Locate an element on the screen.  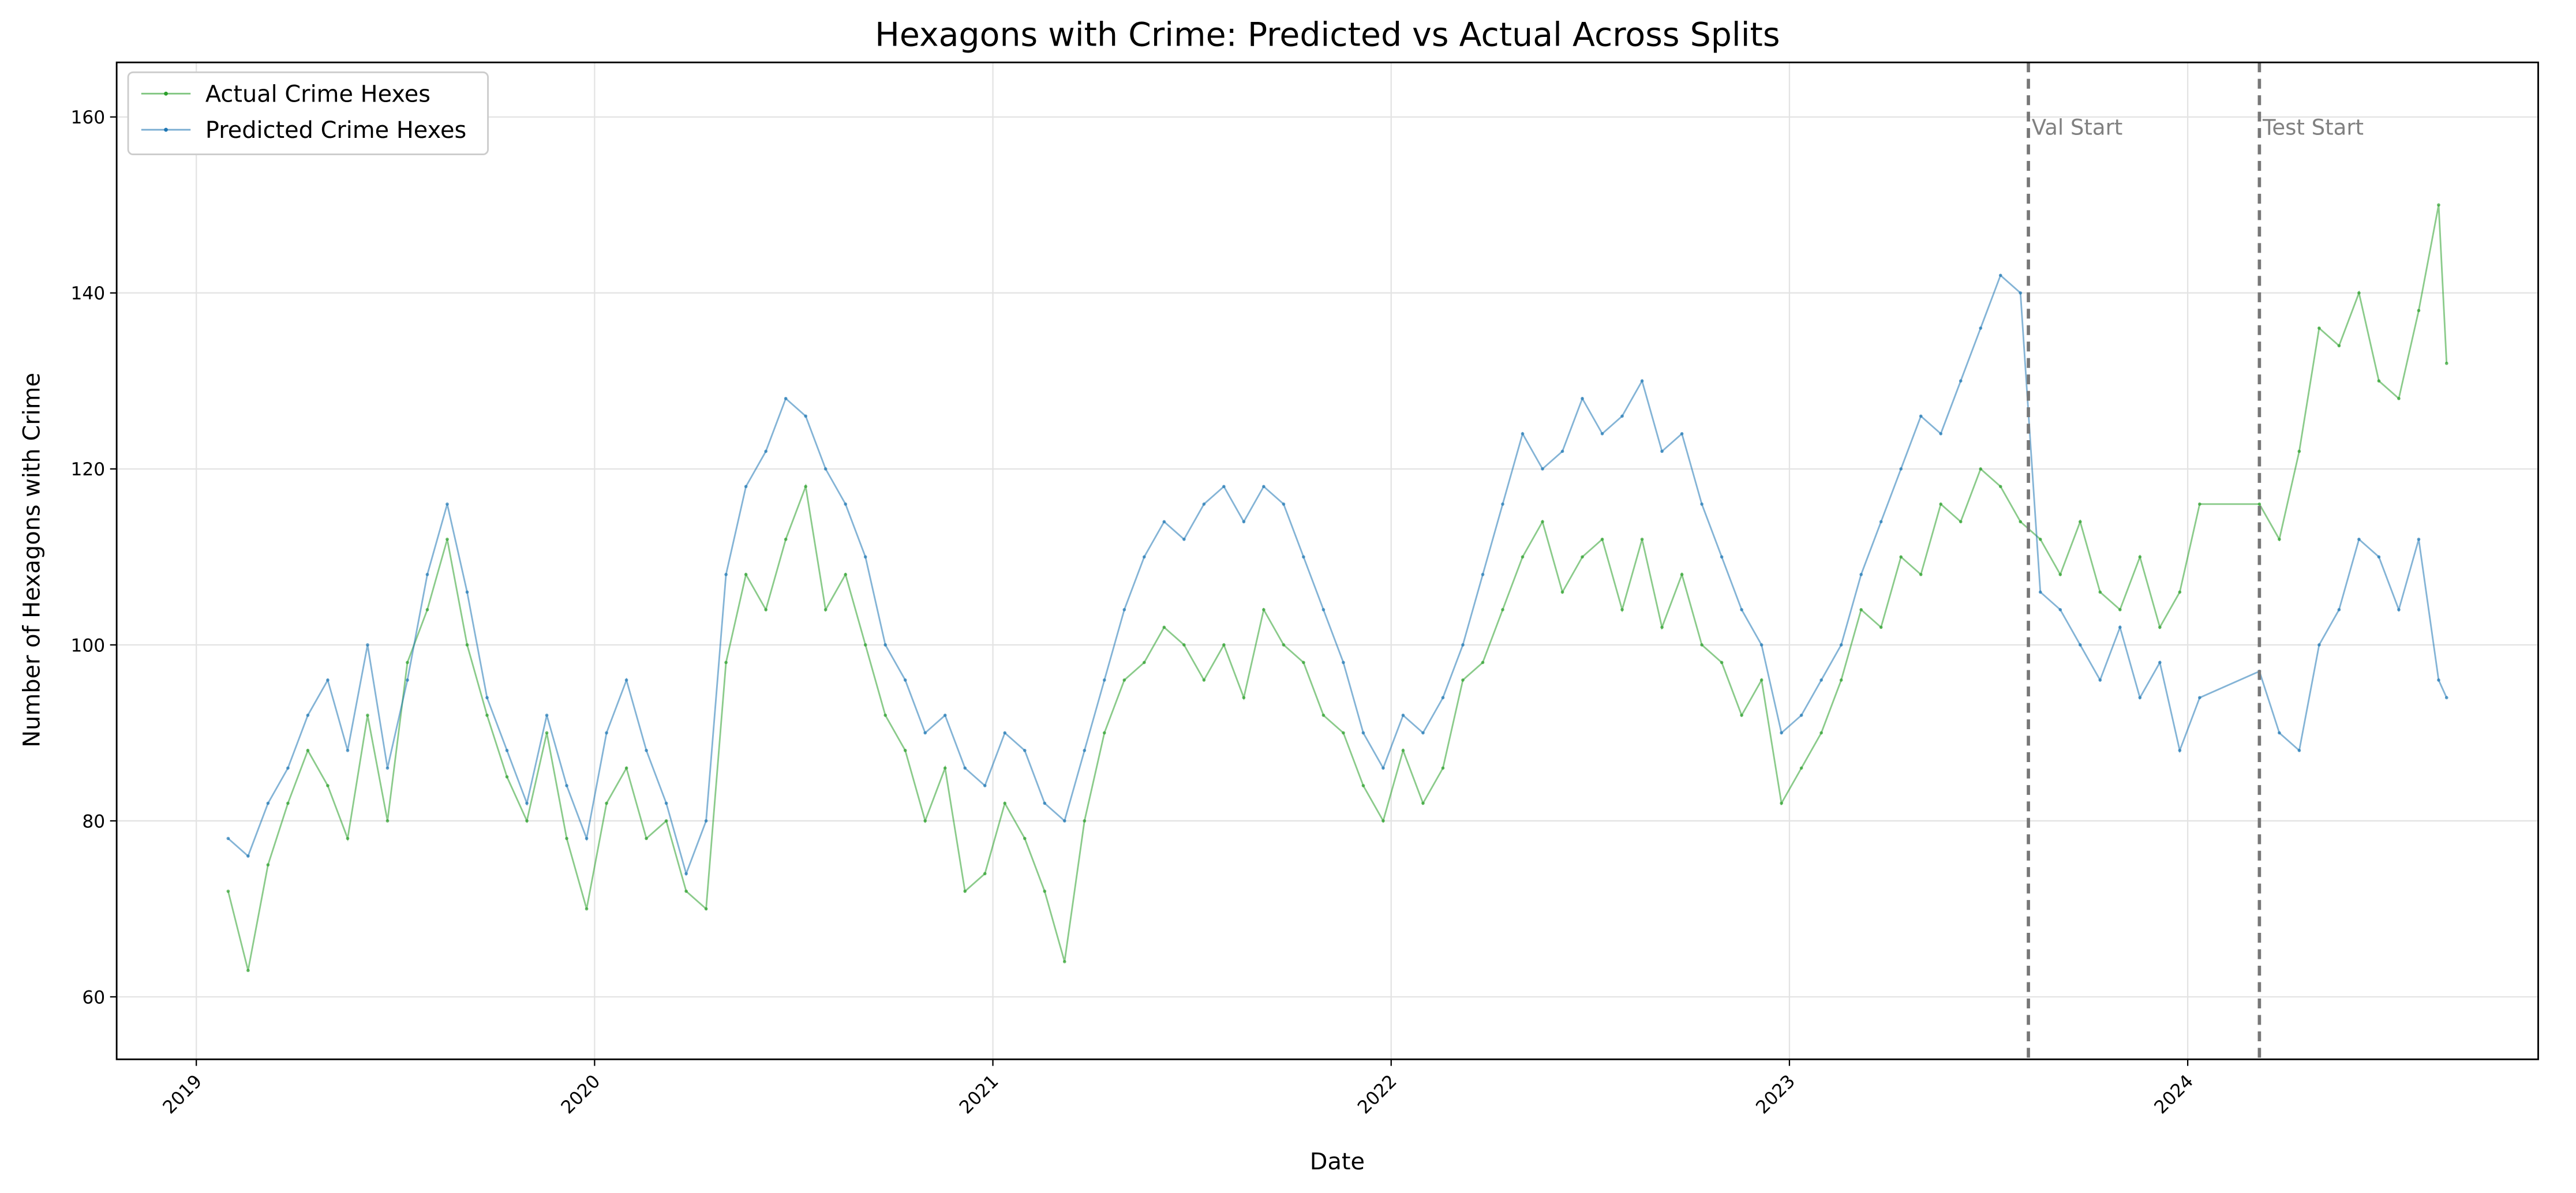
y-tick-label: 80 is located at coordinates (94, 821).